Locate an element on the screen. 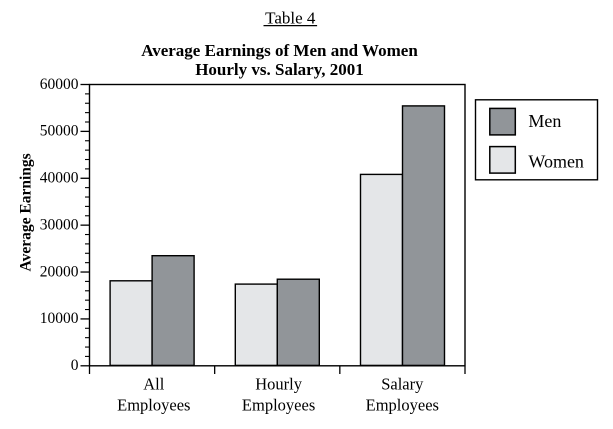 The width and height of the screenshot is (613, 429). svg-text: Men is located at coordinates (544, 121).